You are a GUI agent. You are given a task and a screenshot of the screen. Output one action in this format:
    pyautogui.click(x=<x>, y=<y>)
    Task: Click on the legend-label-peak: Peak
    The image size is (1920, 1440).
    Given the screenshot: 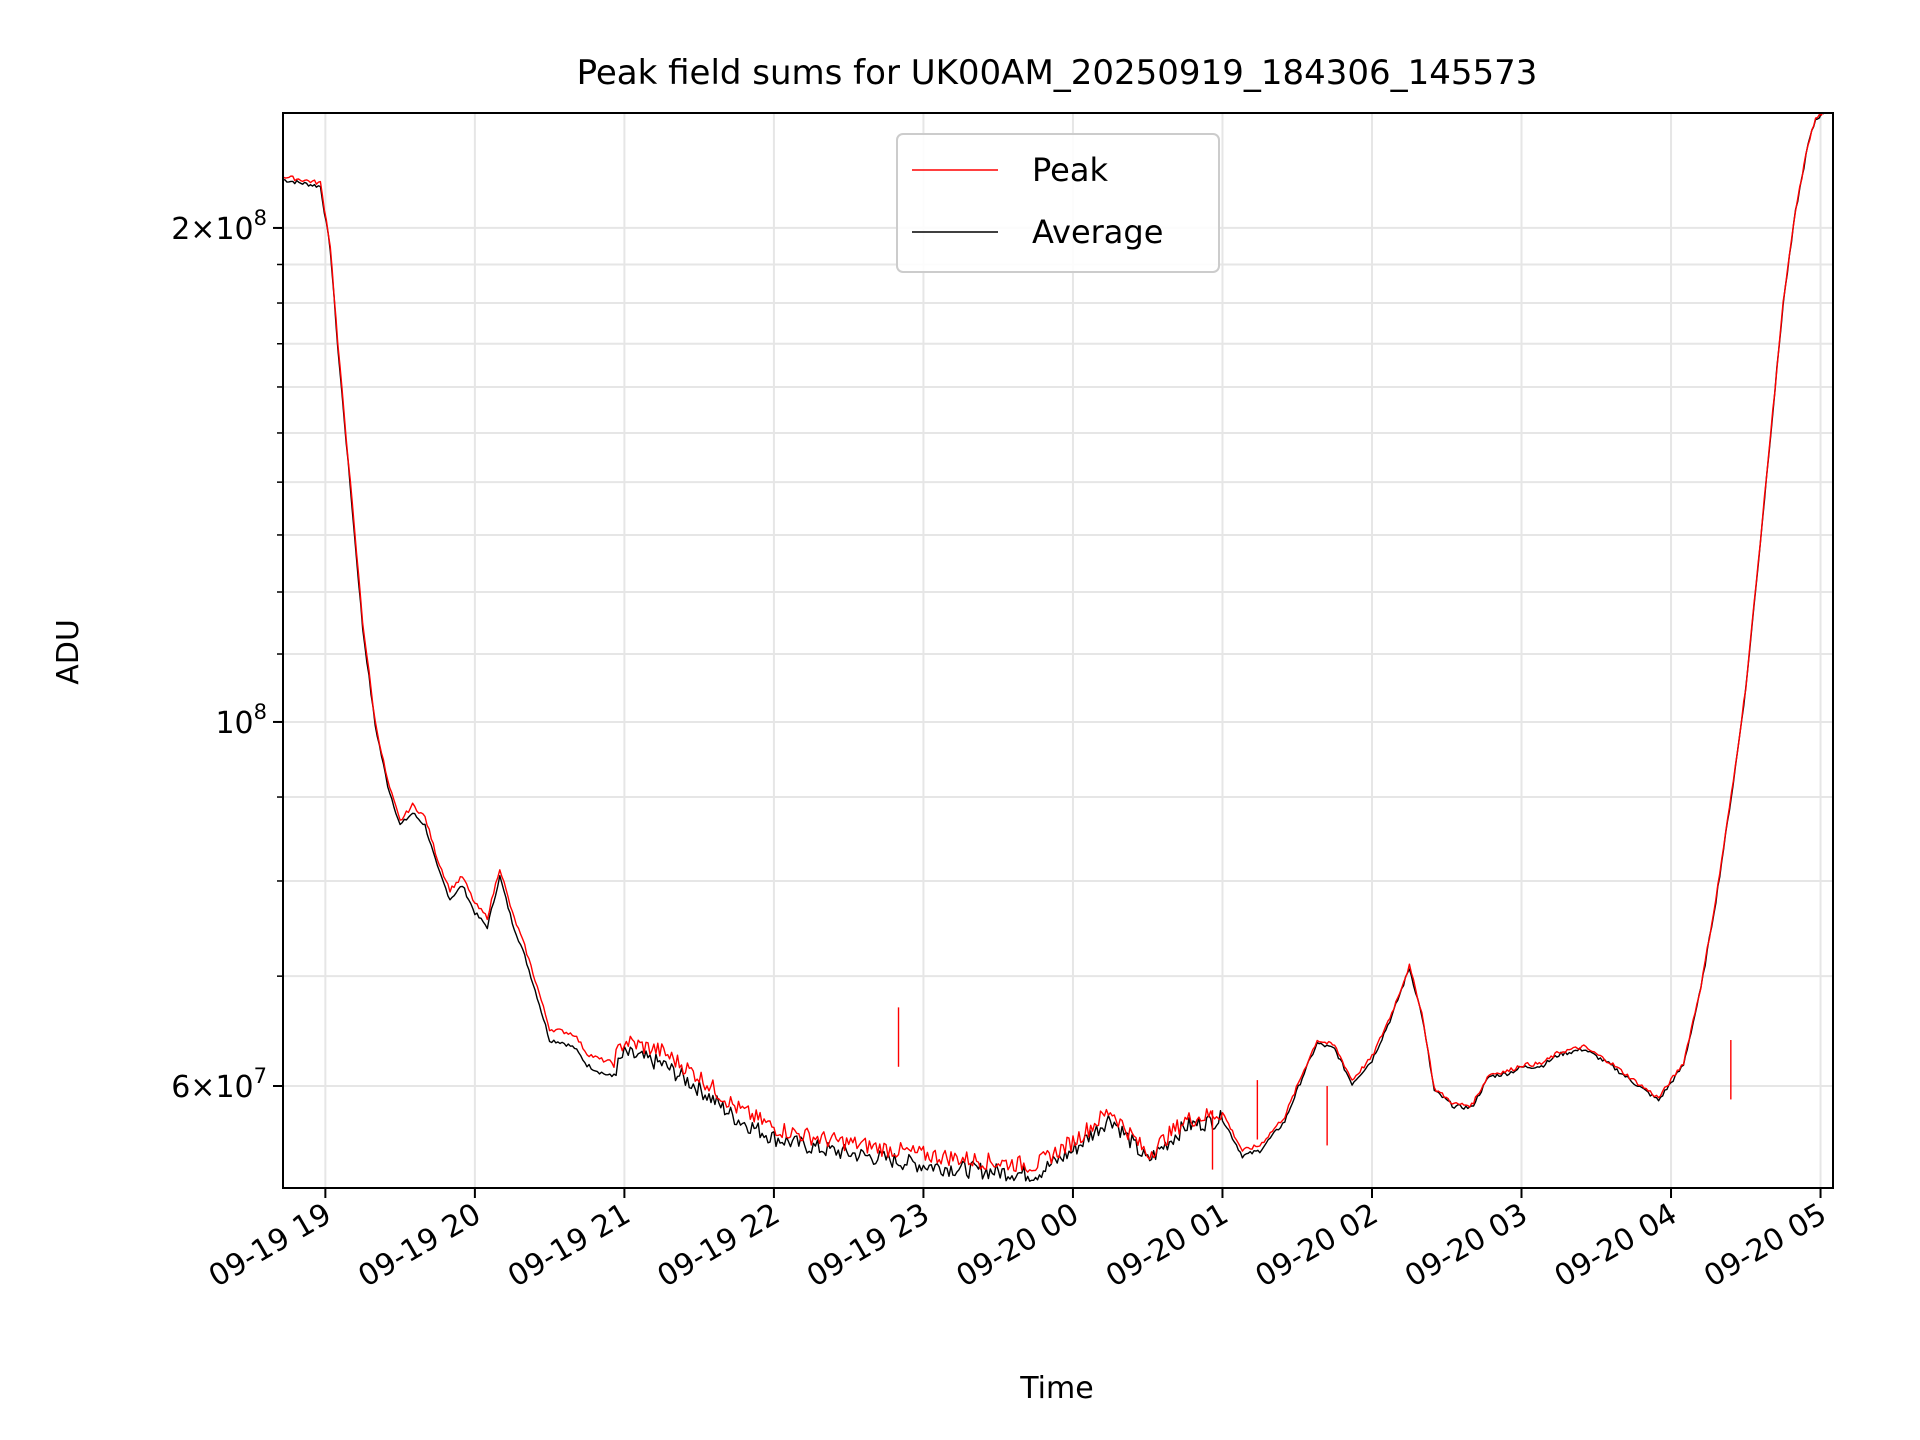 What is the action you would take?
    pyautogui.click(x=1070, y=170)
    